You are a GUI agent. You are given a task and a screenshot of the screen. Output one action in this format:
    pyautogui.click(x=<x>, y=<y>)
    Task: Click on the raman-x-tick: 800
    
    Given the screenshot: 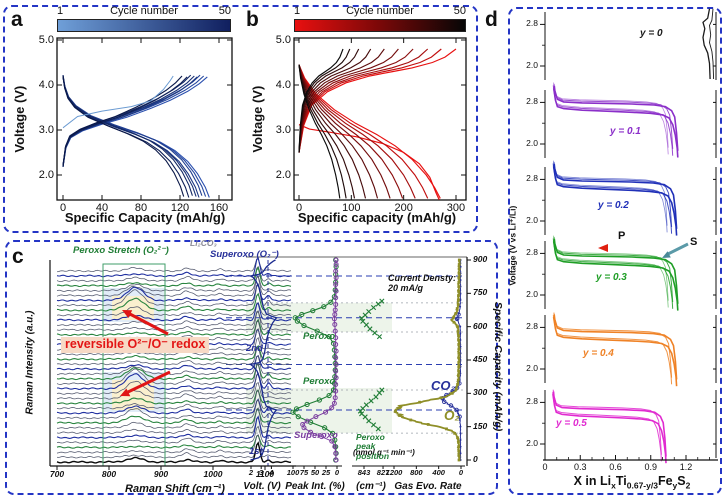 What is the action you would take?
    pyautogui.click(x=109, y=474)
    